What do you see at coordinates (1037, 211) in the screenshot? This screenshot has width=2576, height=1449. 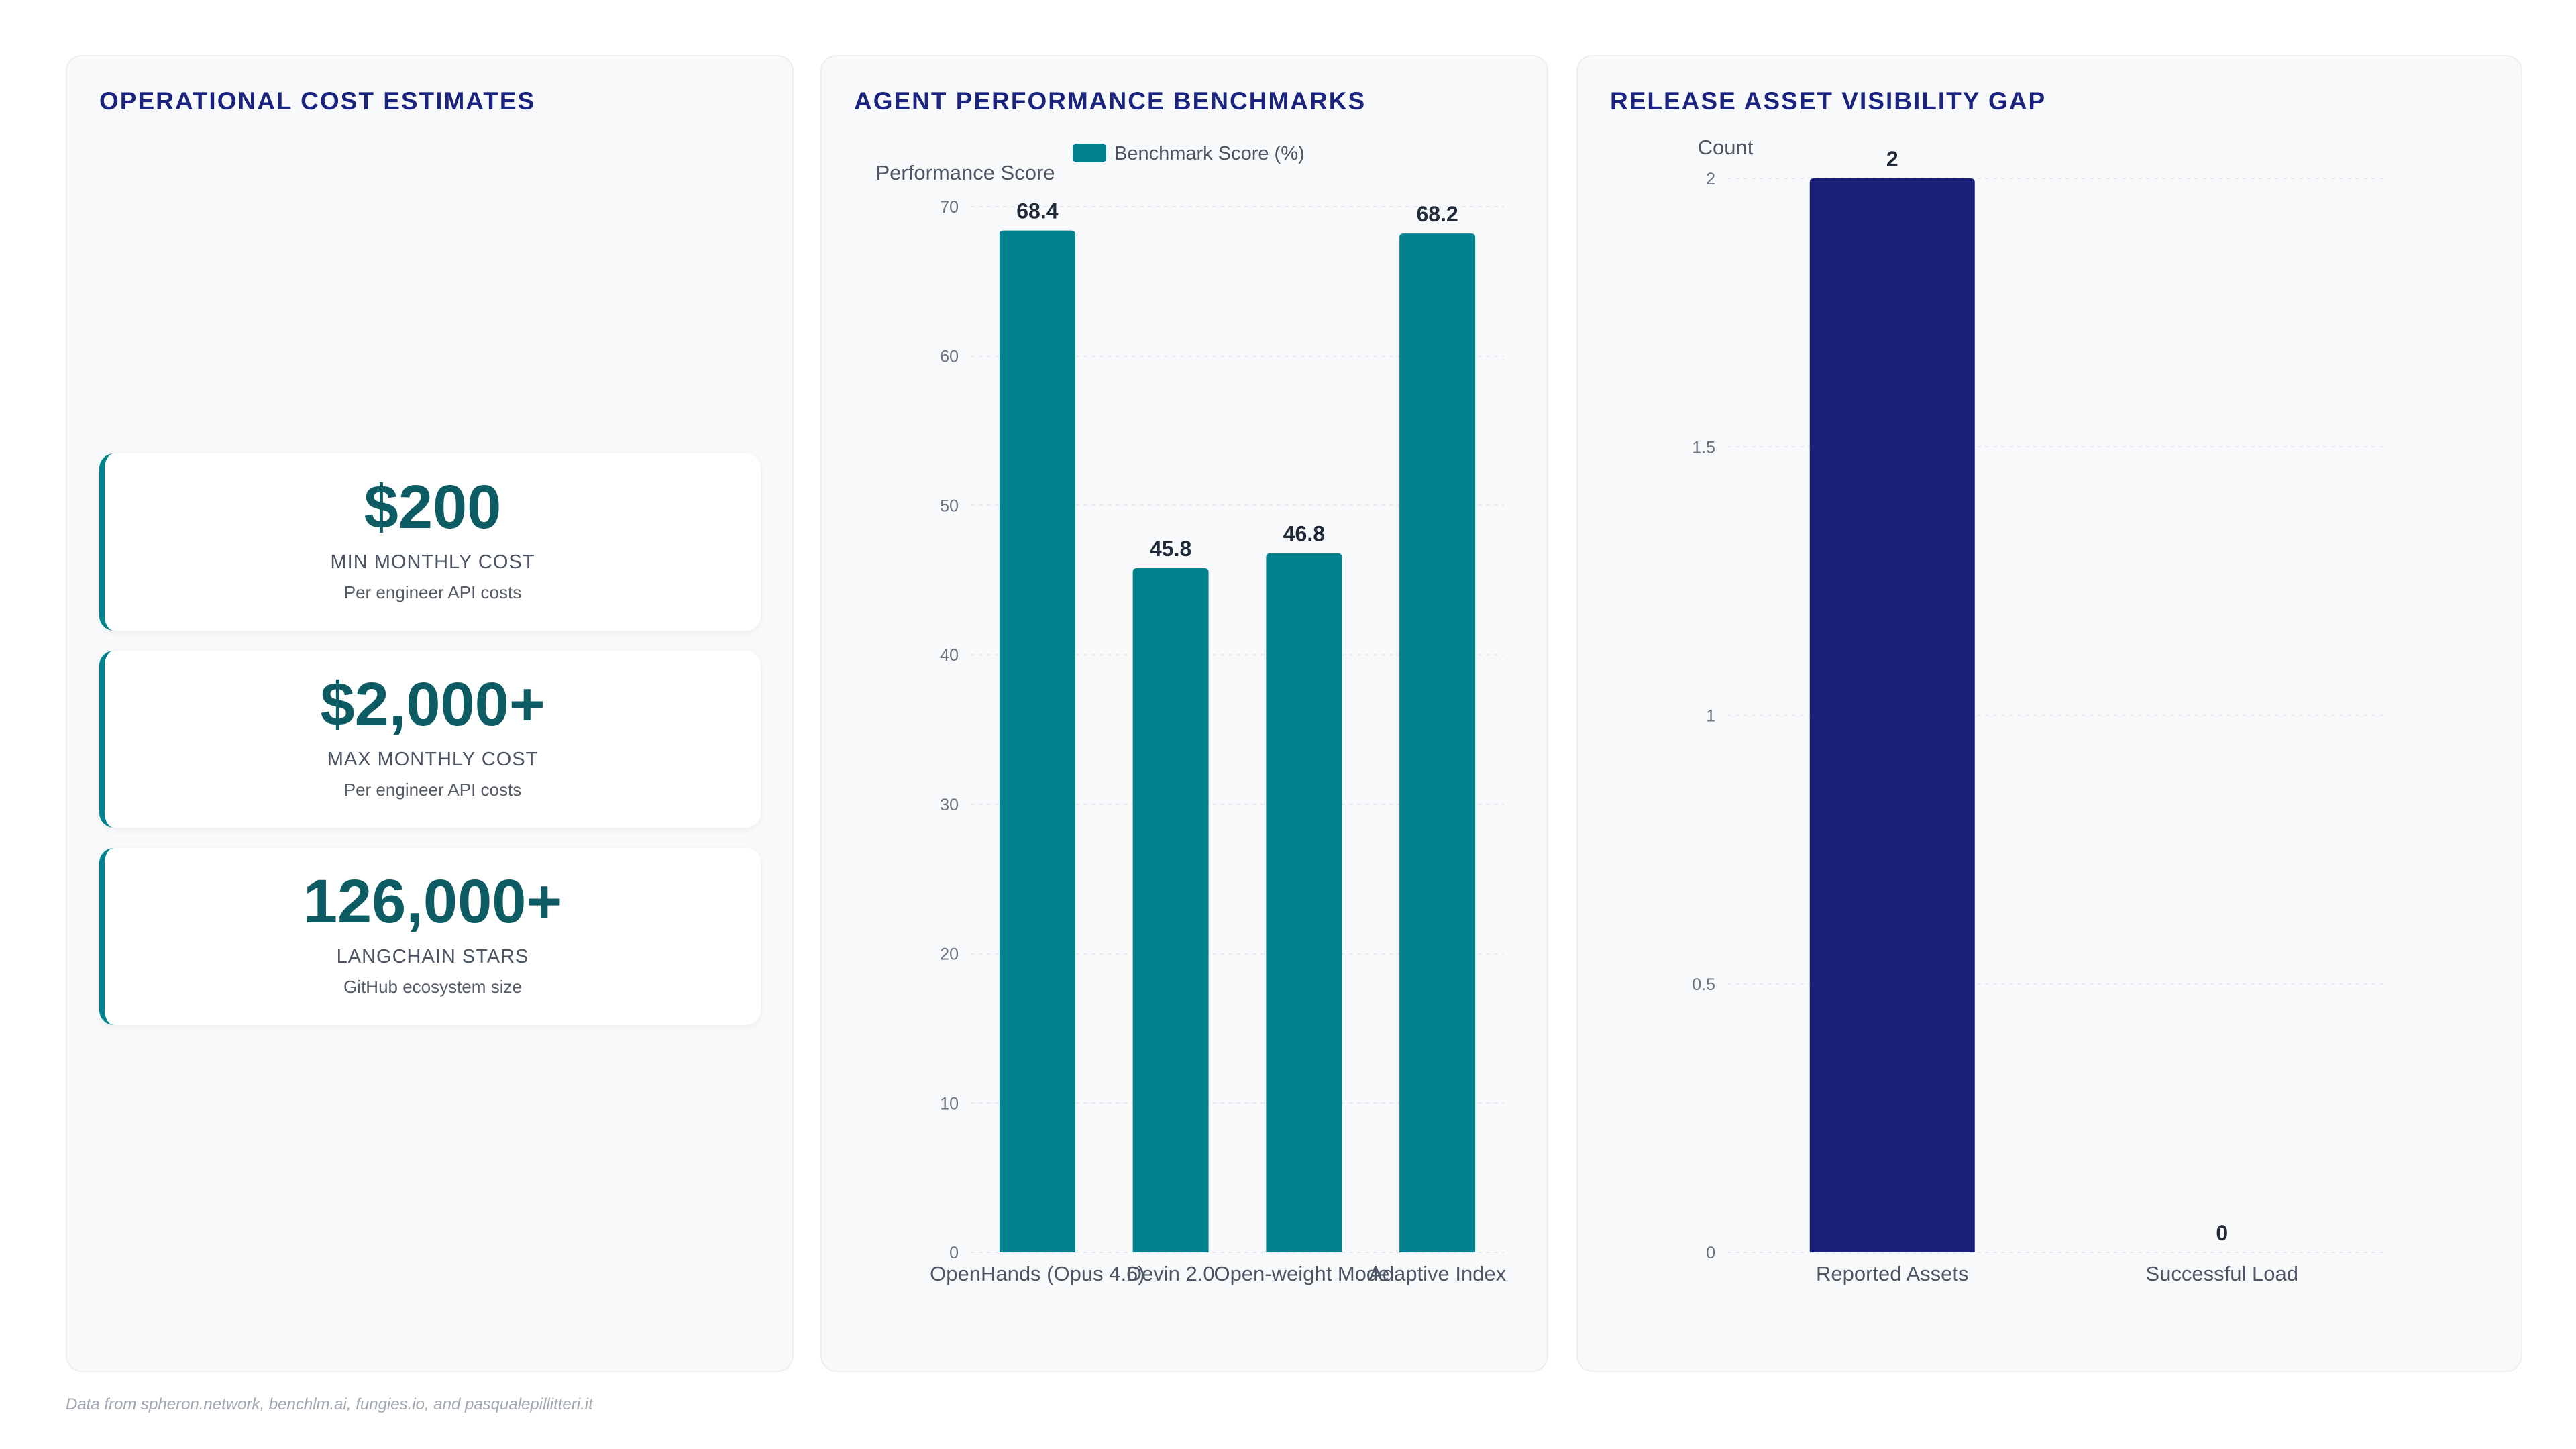 I see `data-label: 68.4` at bounding box center [1037, 211].